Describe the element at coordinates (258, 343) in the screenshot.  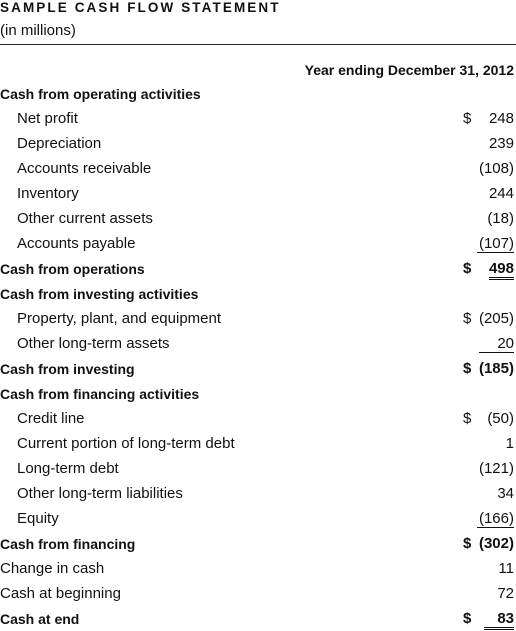
I see `table-row: Other long-term assets 20` at that location.